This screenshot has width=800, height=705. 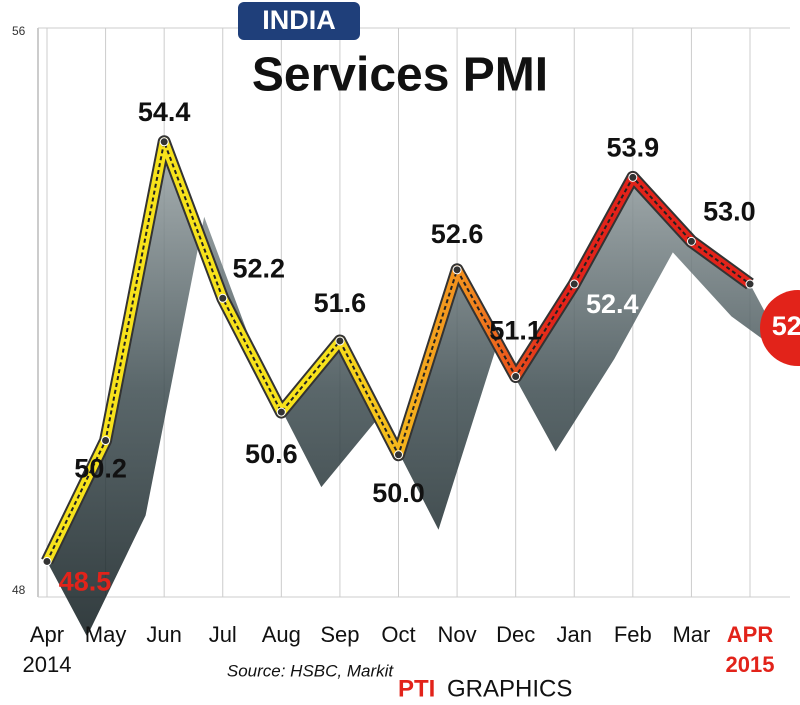 I want to click on kicker: INDIA, so click(x=299, y=20).